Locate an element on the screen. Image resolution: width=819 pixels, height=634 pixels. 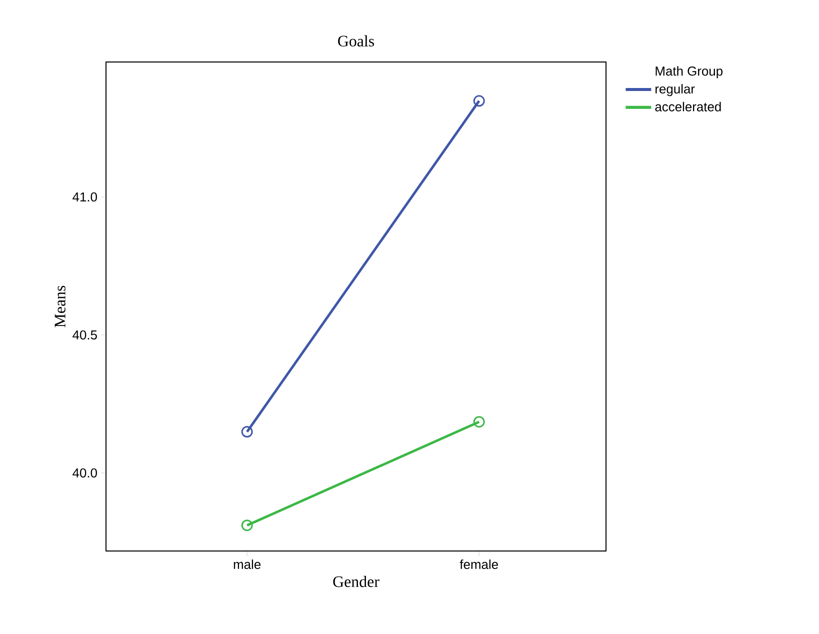
x-tick-label: male is located at coordinates (247, 565).